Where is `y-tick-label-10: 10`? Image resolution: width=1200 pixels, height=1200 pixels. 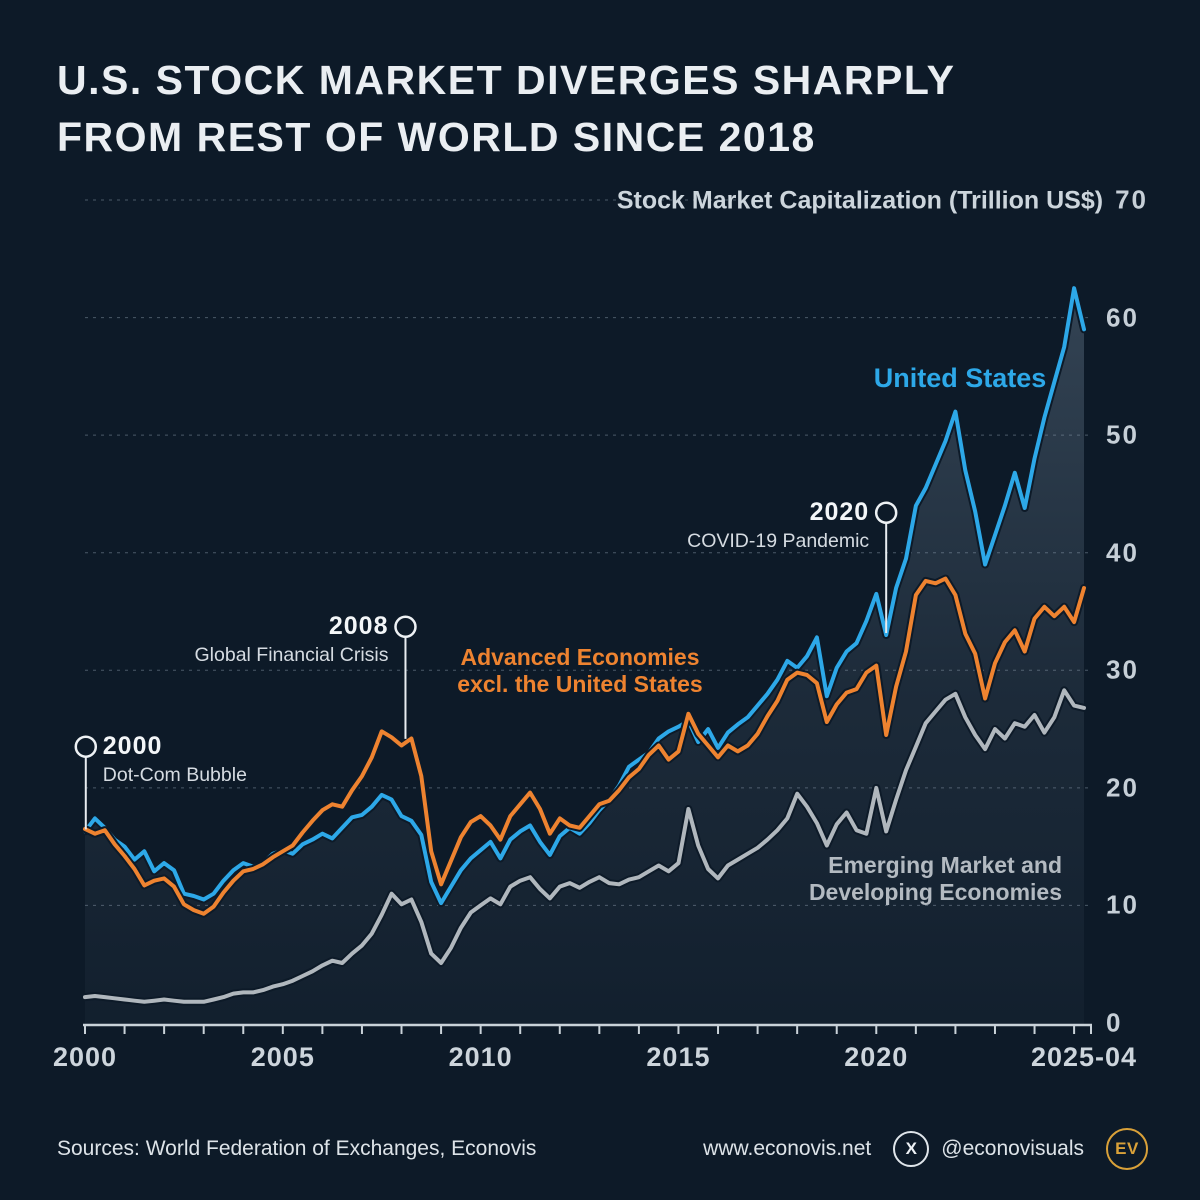
y-tick-label-10: 10 is located at coordinates (1122, 904).